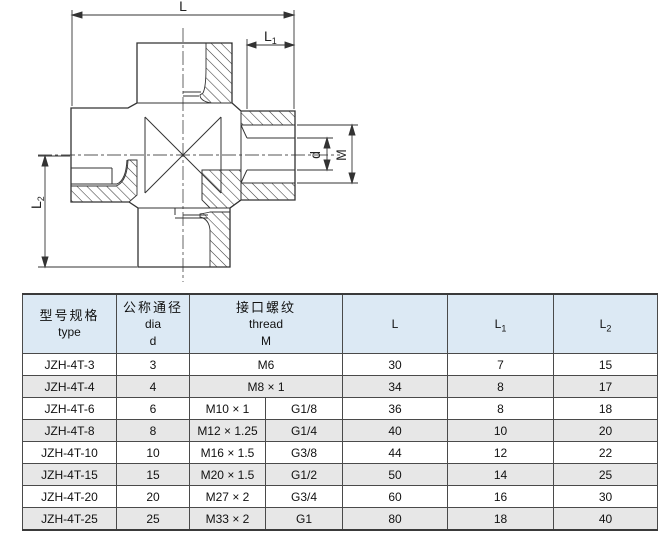 The width and height of the screenshot is (663, 542). Describe the element at coordinates (227, 408) in the screenshot. I see `cell-thread-m: M10 × 1` at that location.